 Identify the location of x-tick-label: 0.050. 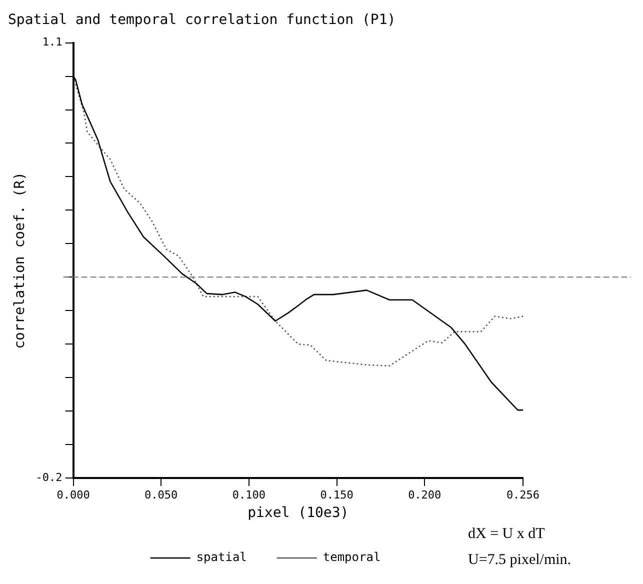
(161, 495).